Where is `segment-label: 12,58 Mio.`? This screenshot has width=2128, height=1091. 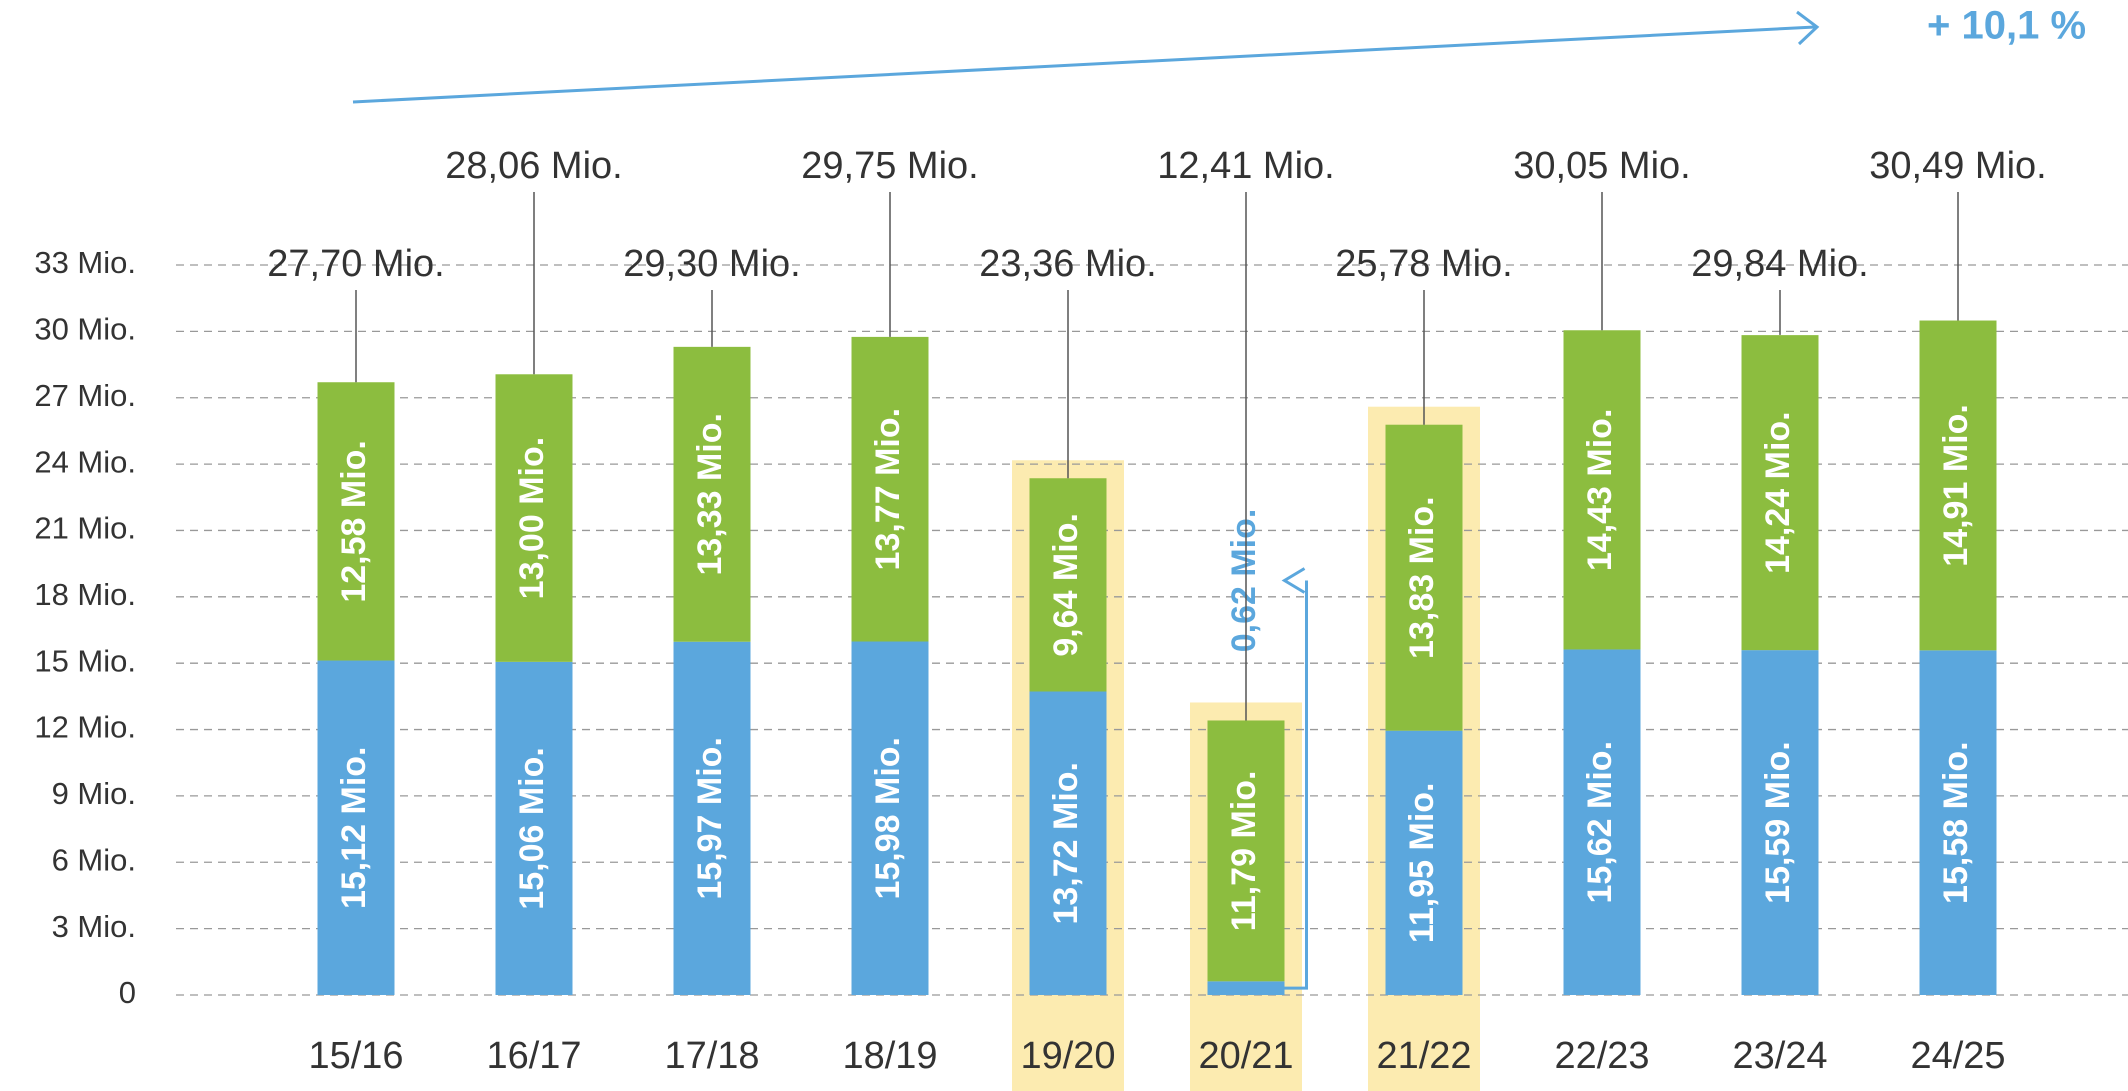
segment-label: 12,58 Mio. is located at coordinates (354, 521).